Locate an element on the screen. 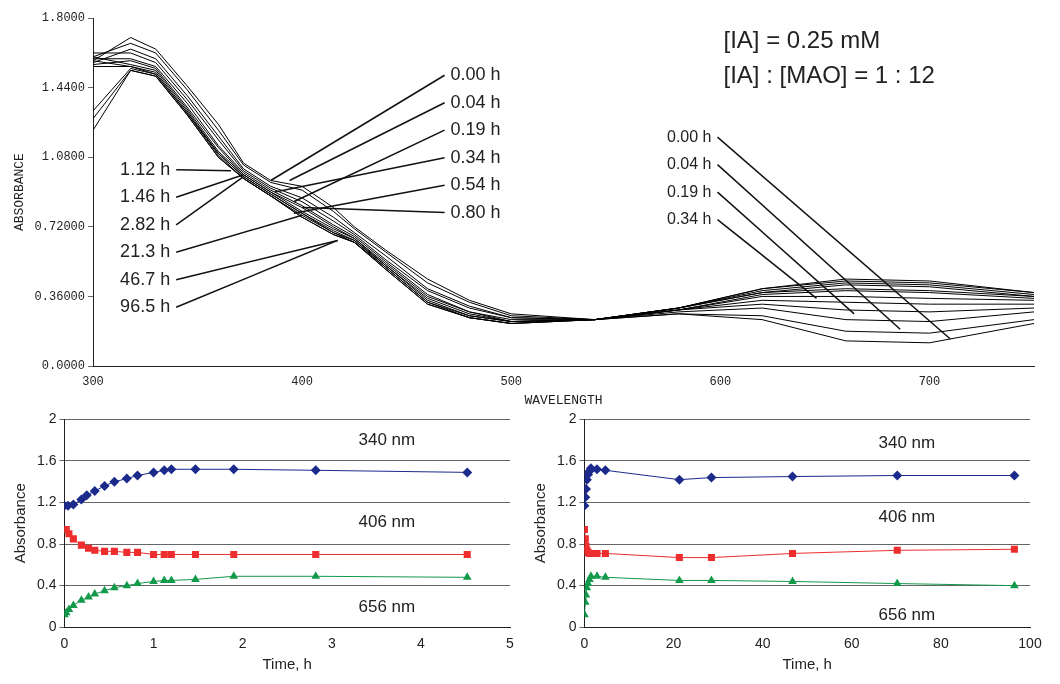 The height and width of the screenshot is (684, 1060). y-tick-label: 0.72000 is located at coordinates (60, 227).